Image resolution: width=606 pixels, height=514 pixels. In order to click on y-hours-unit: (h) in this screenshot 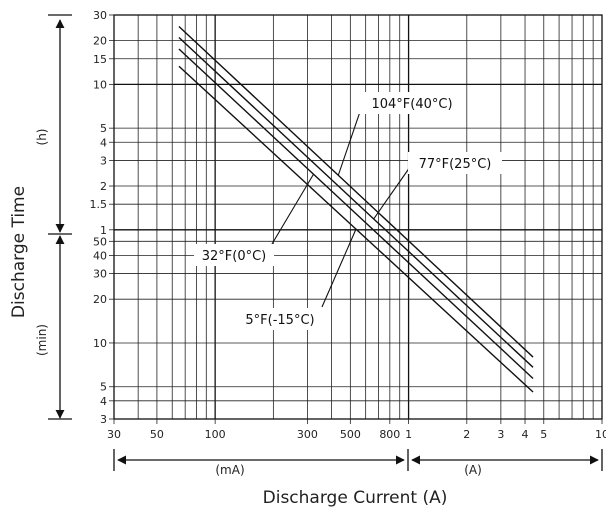, I will do `click(42, 137)`.